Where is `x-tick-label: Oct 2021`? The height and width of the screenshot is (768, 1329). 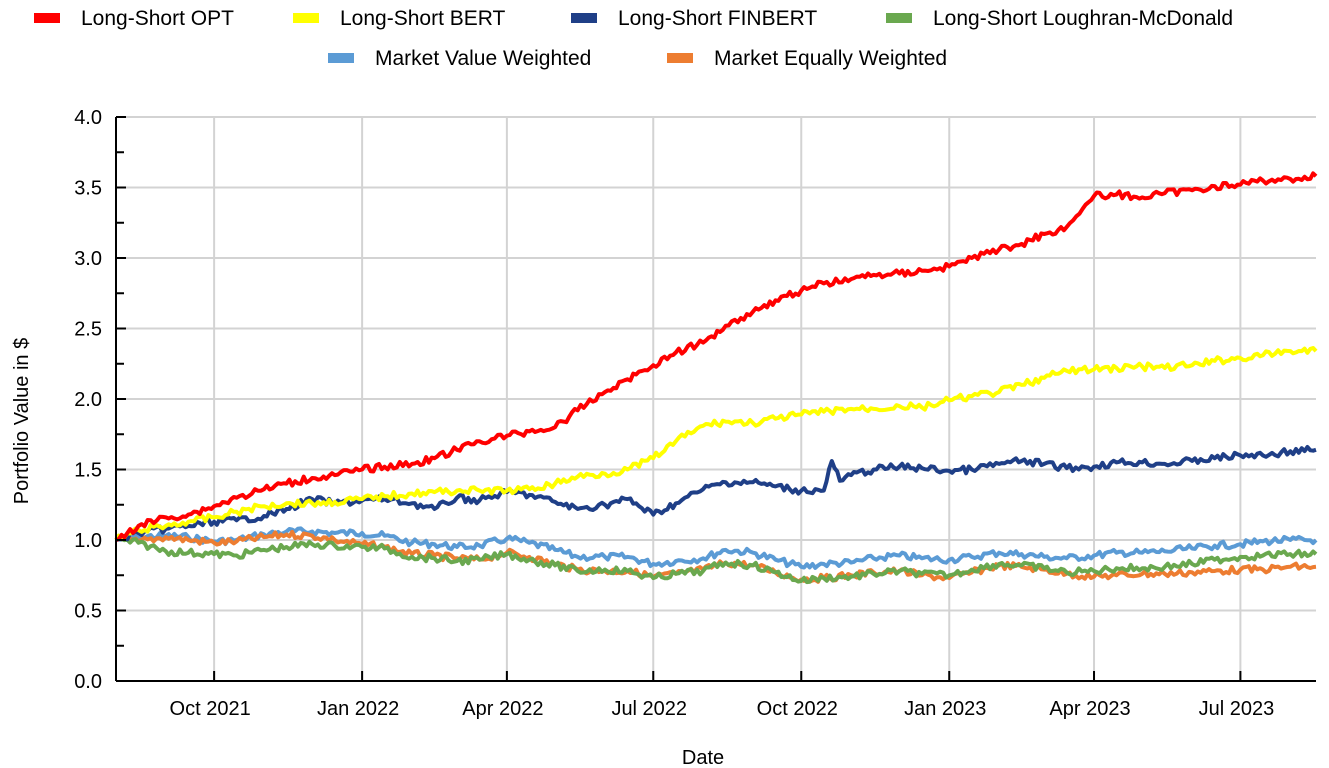
x-tick-label: Oct 2021 is located at coordinates (210, 709).